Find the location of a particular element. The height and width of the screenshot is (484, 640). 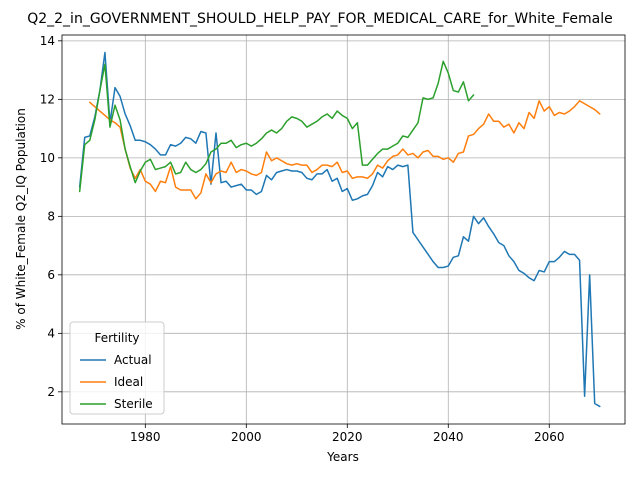

y-axis-label: % of White_Female Q2_IQ Population is located at coordinates (21, 219).